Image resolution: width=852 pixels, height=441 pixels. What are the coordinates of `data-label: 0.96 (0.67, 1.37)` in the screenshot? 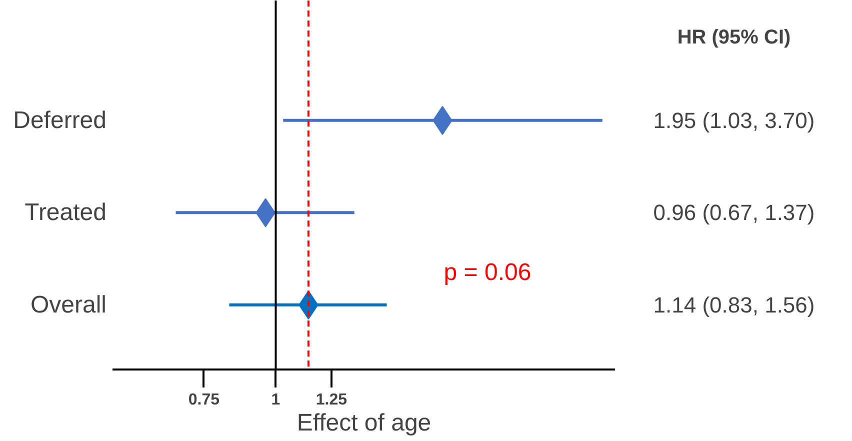 It's located at (734, 213).